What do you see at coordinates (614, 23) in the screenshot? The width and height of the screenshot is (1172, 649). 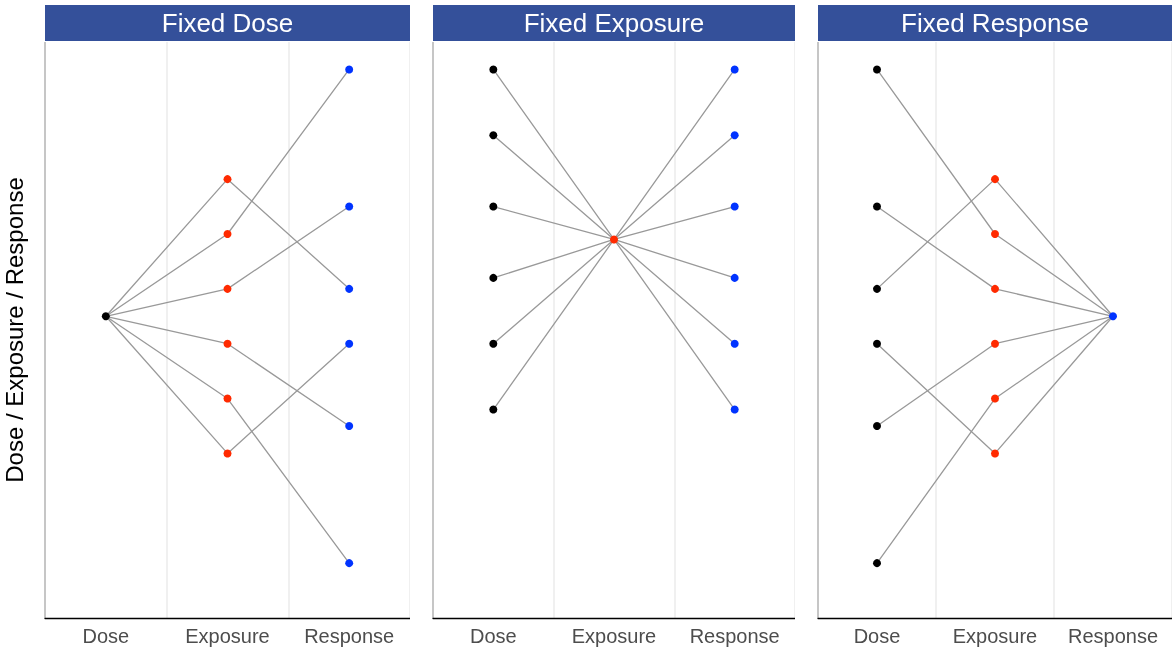 I see `chart-title: Fixed Exposure` at bounding box center [614, 23].